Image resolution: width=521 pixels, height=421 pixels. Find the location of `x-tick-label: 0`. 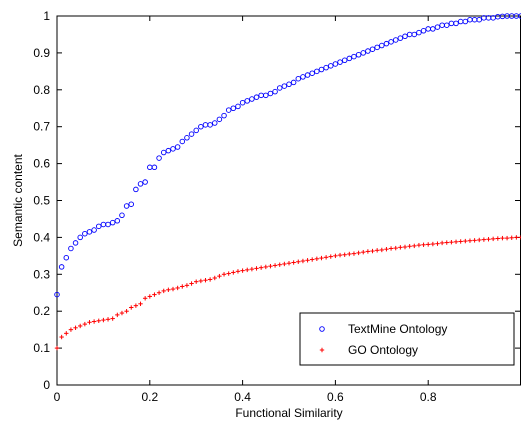

x-tick-label: 0 is located at coordinates (57, 397).